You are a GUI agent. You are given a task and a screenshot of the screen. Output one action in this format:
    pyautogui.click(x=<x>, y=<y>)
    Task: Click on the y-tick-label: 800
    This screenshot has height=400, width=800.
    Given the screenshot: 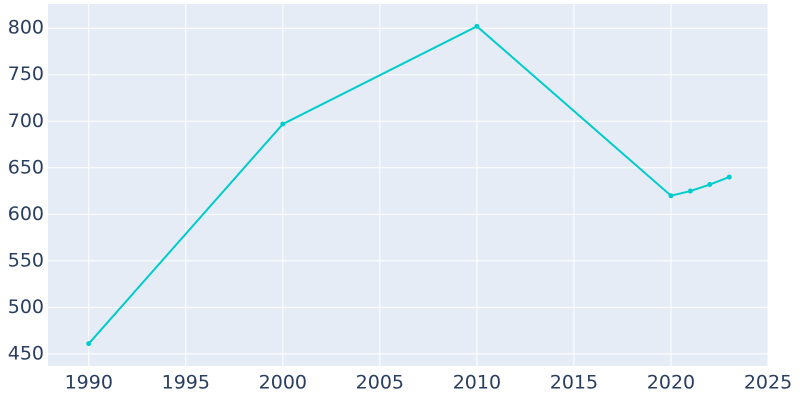 What is the action you would take?
    pyautogui.click(x=26, y=28)
    